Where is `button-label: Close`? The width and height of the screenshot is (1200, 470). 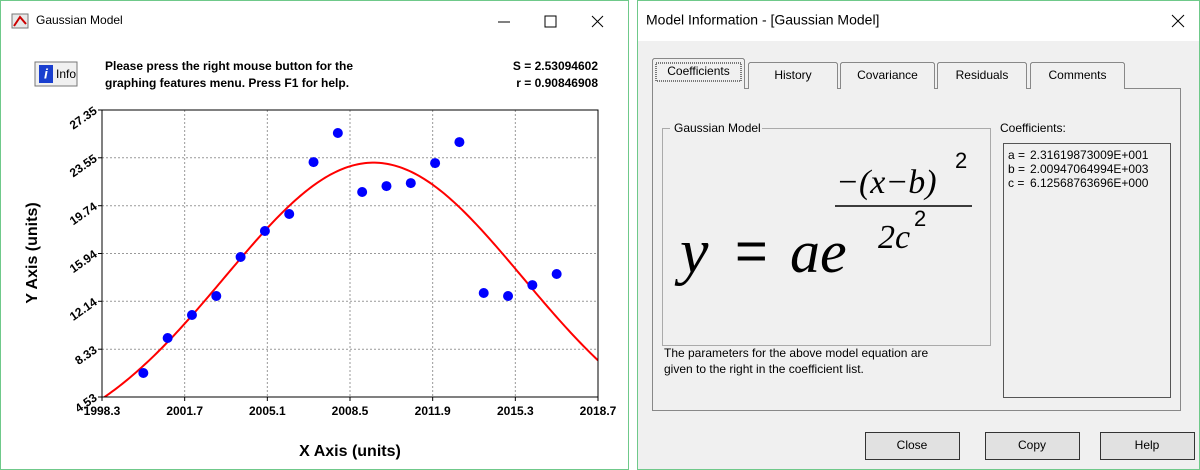
button-label: Close is located at coordinates (912, 445).